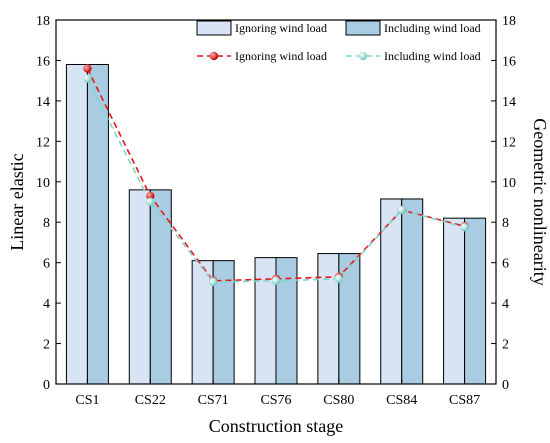 This screenshot has height=443, width=550. Describe the element at coordinates (275, 400) in the screenshot. I see `x-tick-label: CS76` at that location.